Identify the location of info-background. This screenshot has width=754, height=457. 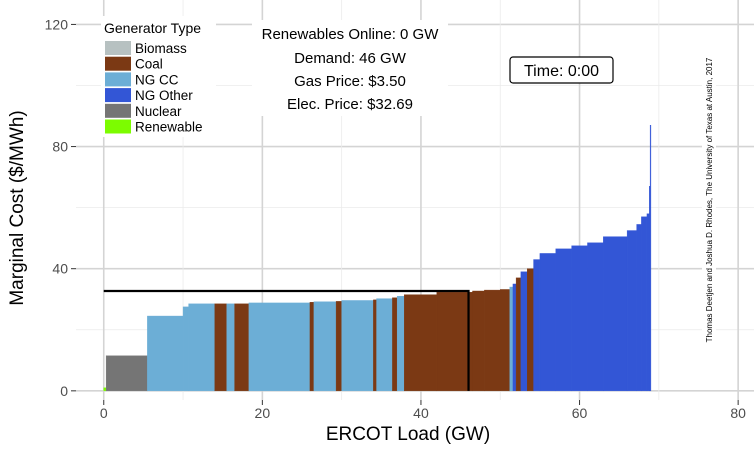
(350, 68).